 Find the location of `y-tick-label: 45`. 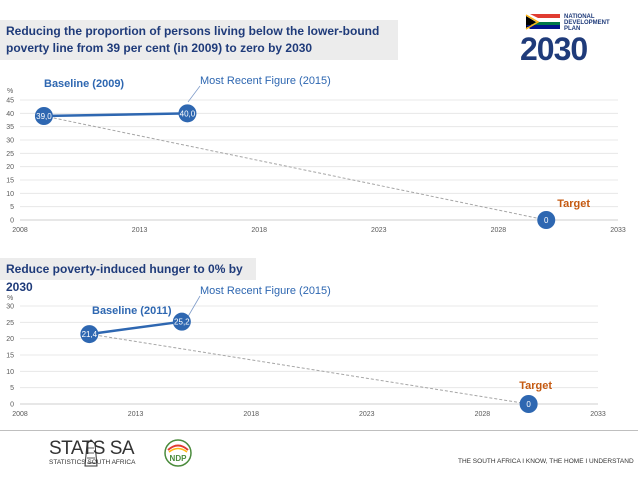

y-tick-label: 45 is located at coordinates (10, 101).